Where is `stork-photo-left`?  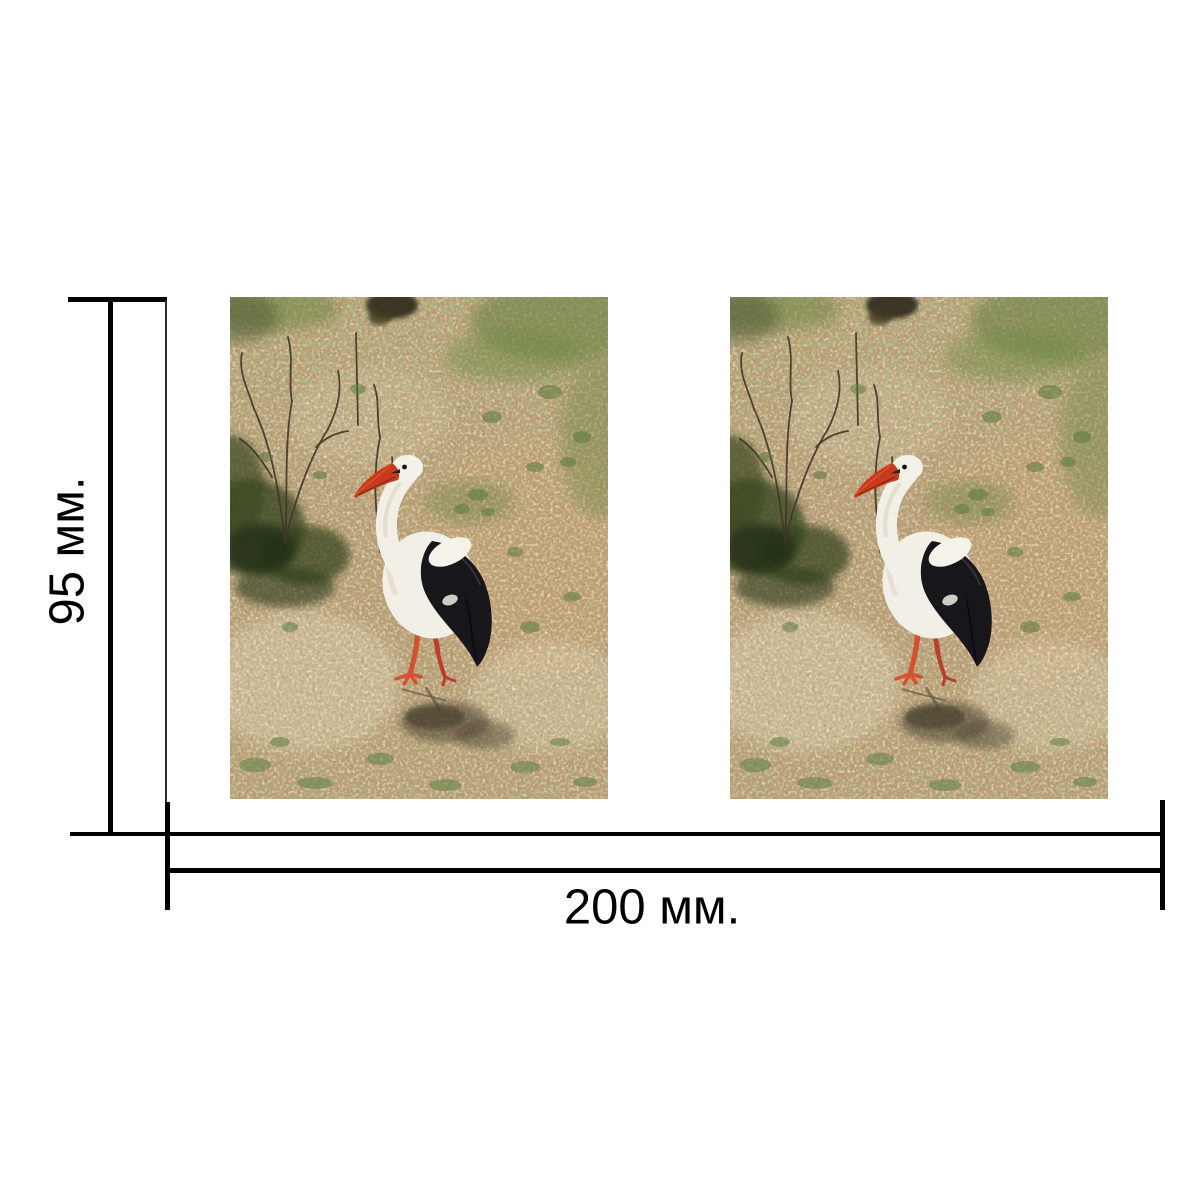
stork-photo-left is located at coordinates (419, 548).